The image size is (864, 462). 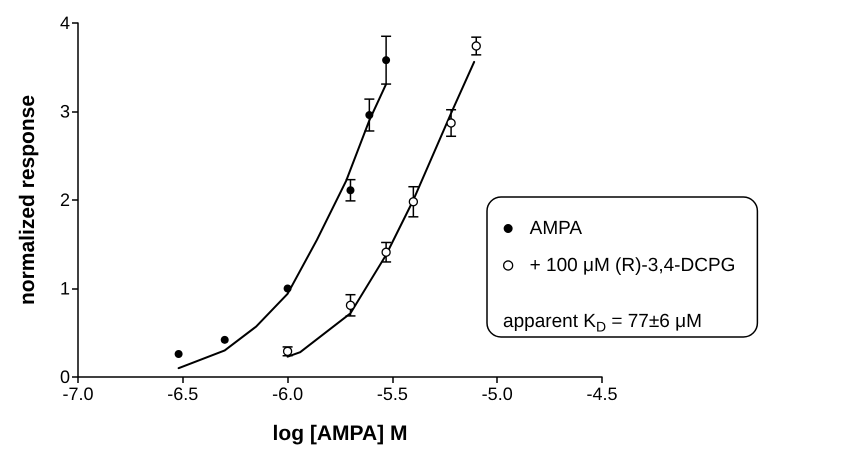 What do you see at coordinates (27, 200) in the screenshot?
I see `y-axis-title: normalized response` at bounding box center [27, 200].